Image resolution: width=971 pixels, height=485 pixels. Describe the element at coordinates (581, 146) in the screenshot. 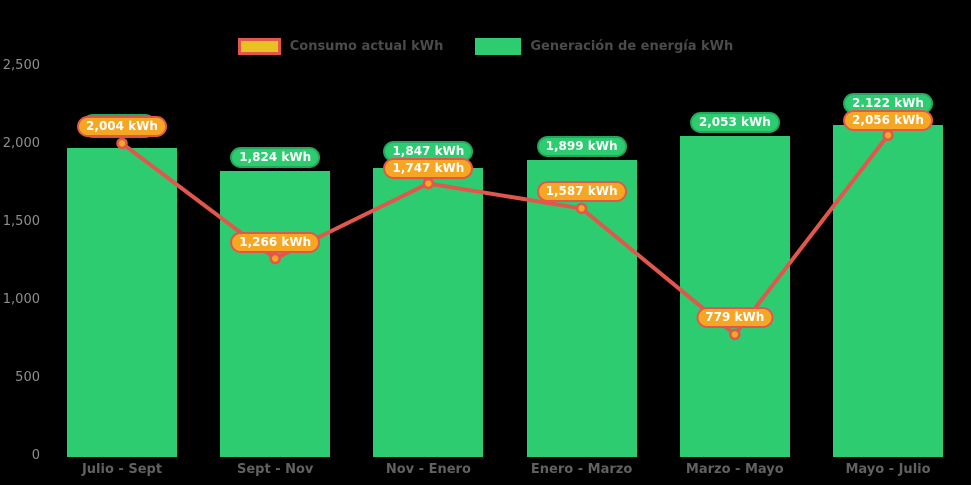

I see `generacion-value-label: 1,899 kWh` at that location.